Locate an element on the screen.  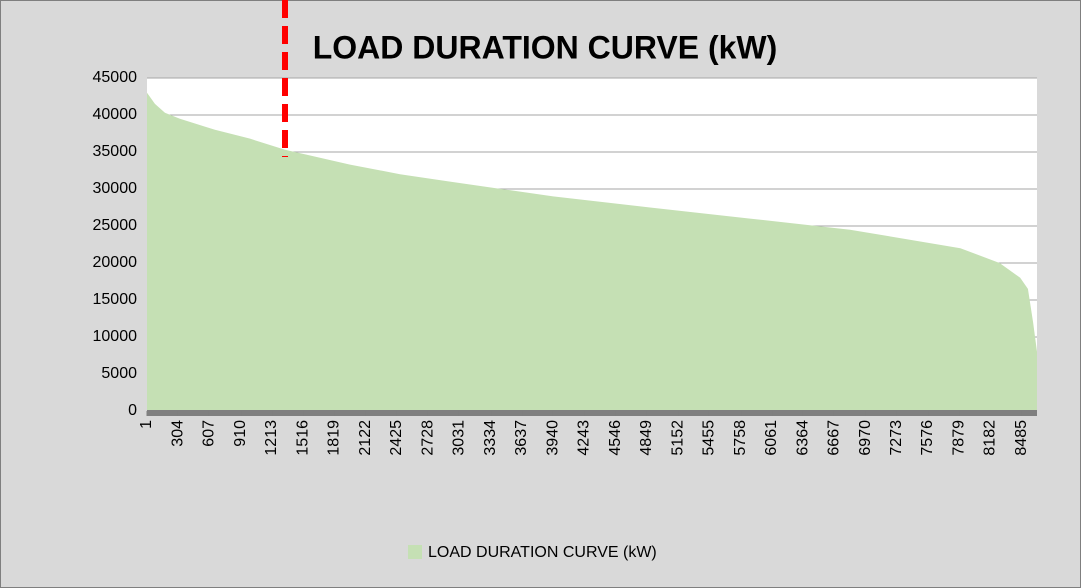
x-tick-label: 2425 is located at coordinates (396, 438).